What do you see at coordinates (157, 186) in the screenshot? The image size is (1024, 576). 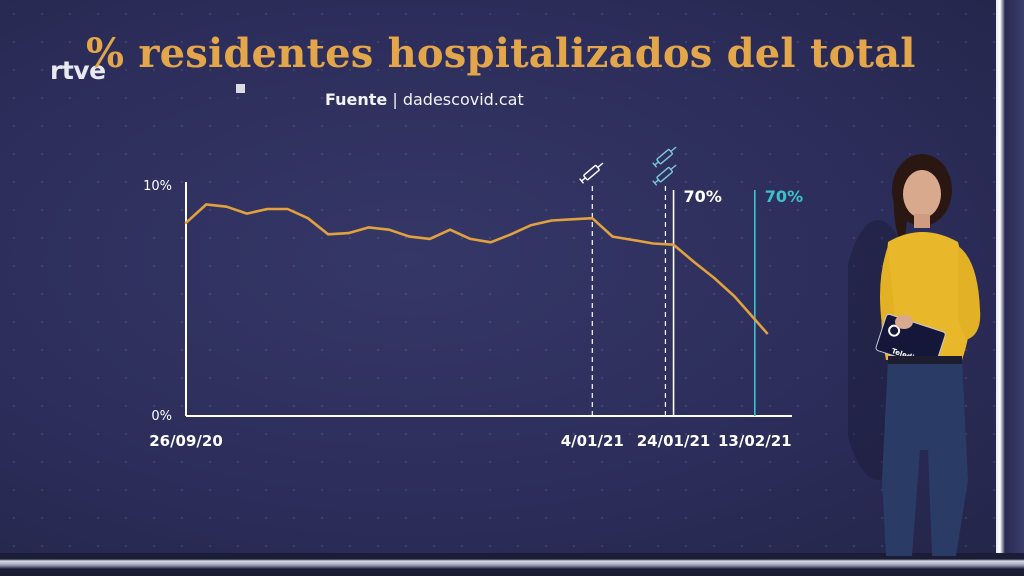 I see `y-tick-label: 10%` at bounding box center [157, 186].